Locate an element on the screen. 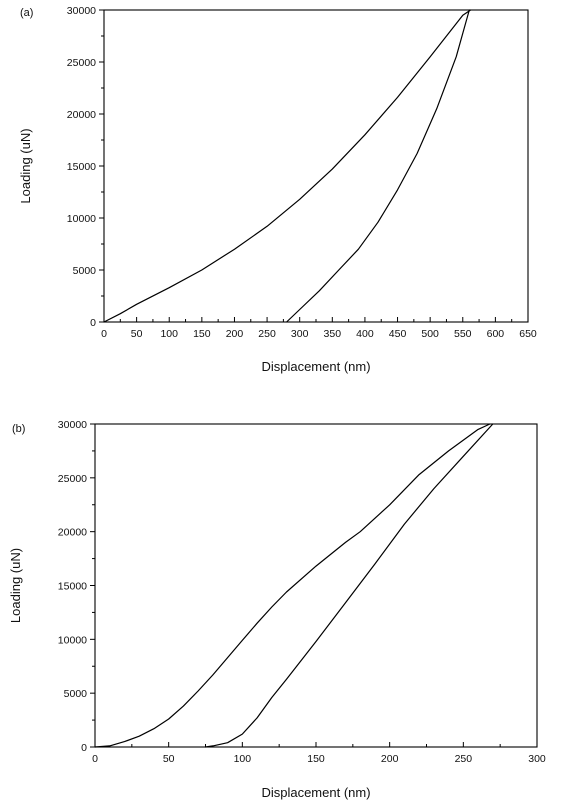  x-tick-label: 600 is located at coordinates (496, 334).